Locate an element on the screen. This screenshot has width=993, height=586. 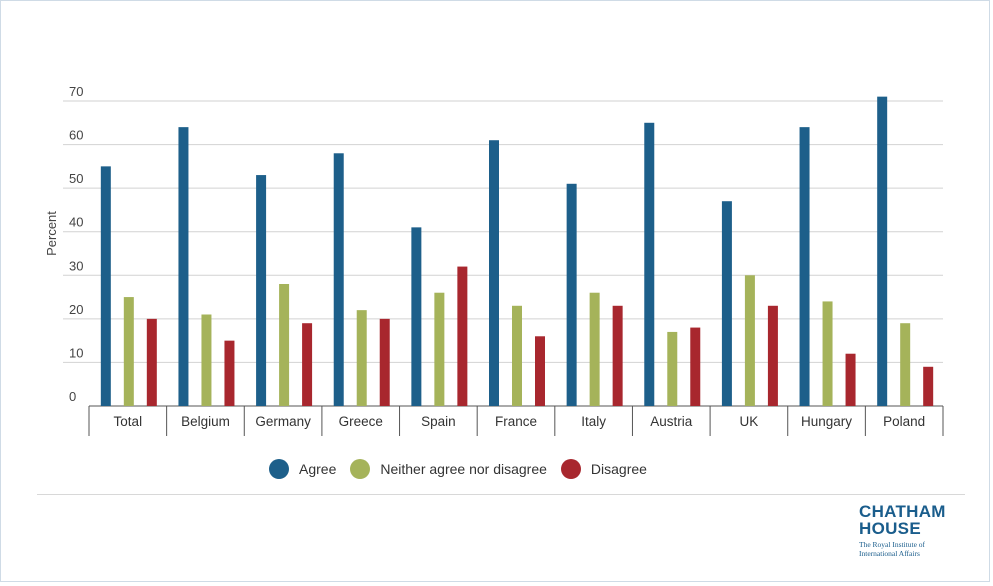
y-axis-title: Percent is located at coordinates (51, 233).